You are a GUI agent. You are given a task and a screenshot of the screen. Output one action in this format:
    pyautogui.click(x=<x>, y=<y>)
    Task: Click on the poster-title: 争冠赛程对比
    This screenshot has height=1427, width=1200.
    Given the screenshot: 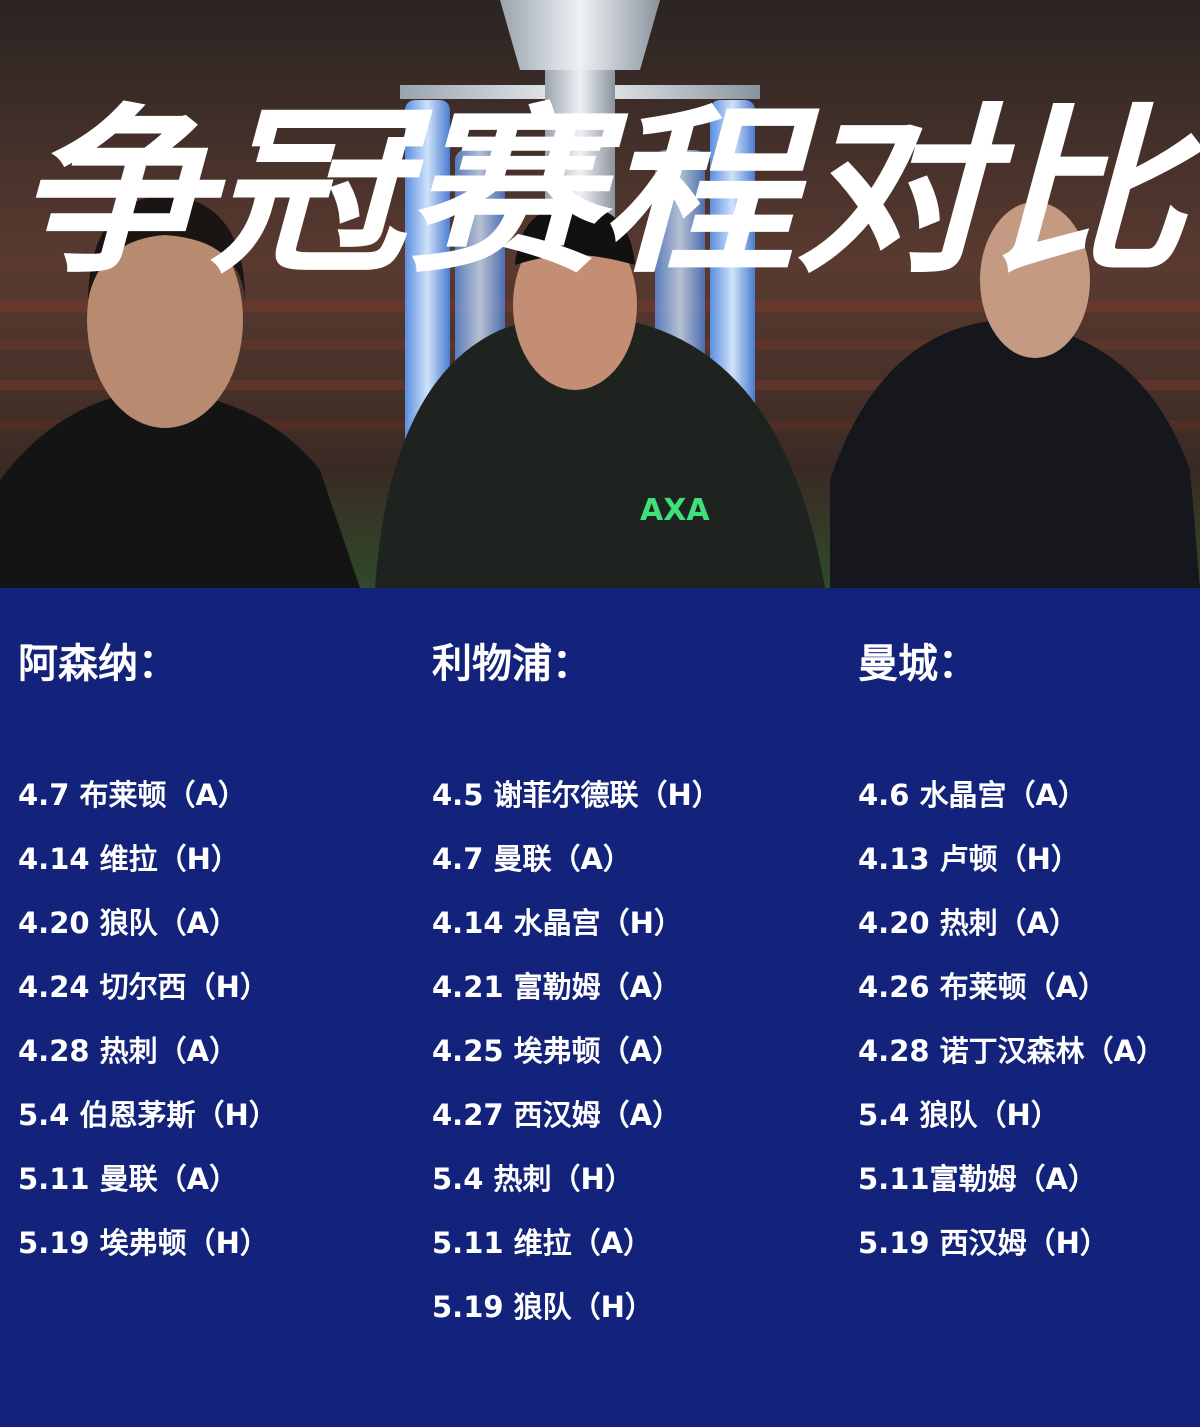 What is the action you would take?
    pyautogui.click(x=607, y=193)
    